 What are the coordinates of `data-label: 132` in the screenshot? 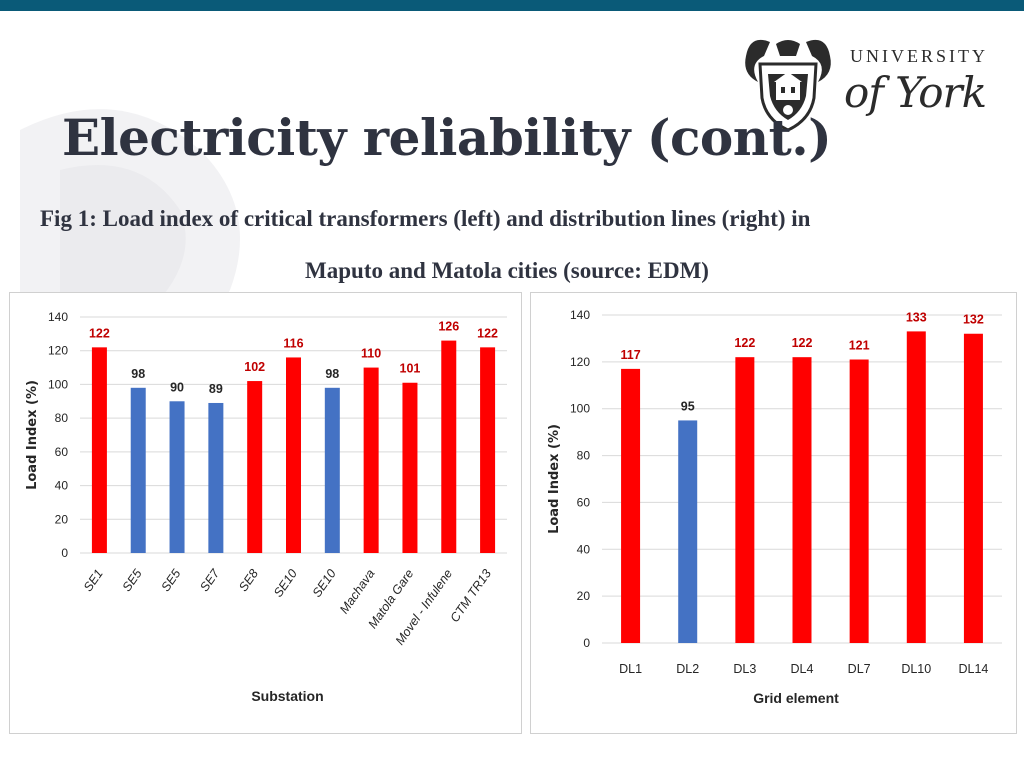 It's located at (973, 320).